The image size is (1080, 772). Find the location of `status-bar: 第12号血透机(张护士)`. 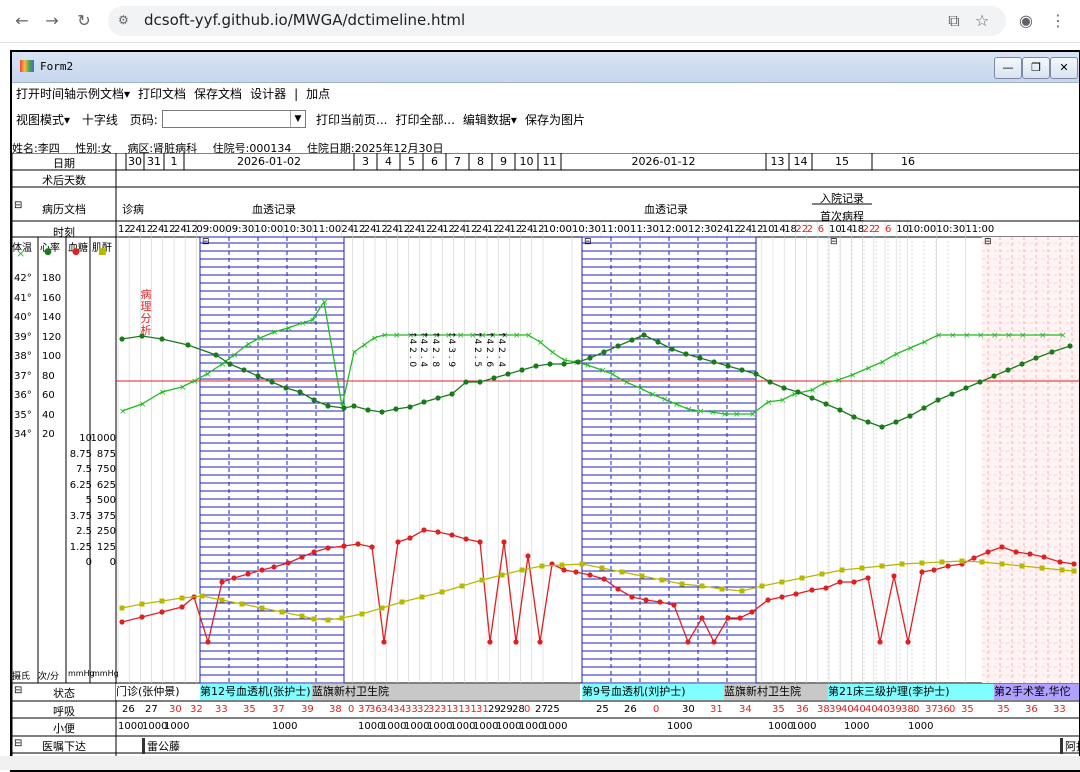

status-bar: 第12号血透机(张护士) is located at coordinates (256, 692).